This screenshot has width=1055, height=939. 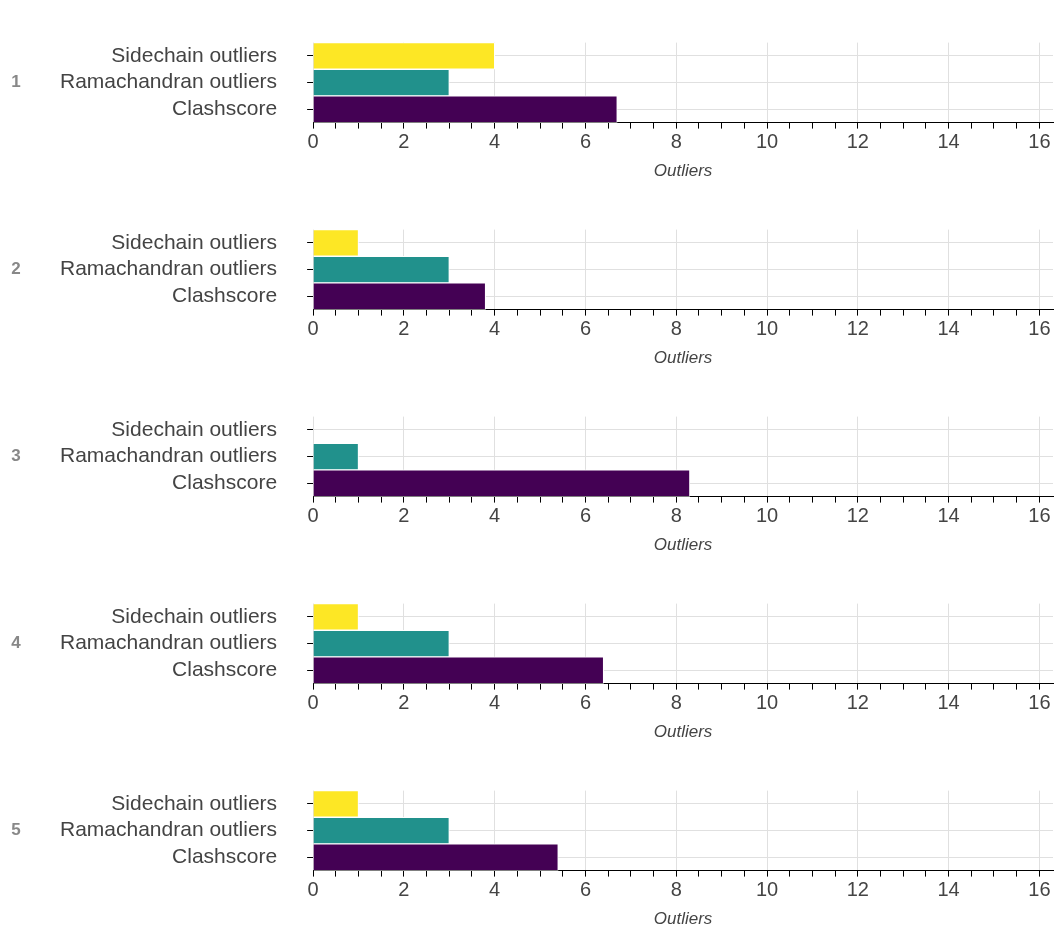 I want to click on y-axis-title: 3, so click(x=16, y=456).